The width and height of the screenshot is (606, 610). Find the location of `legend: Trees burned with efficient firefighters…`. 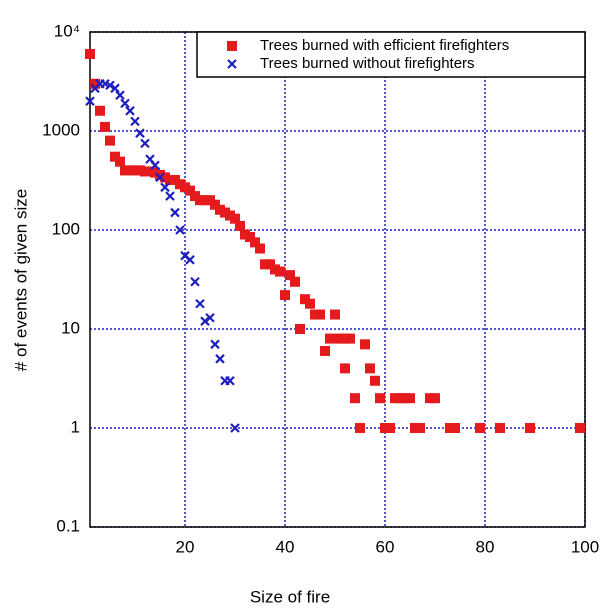

legend: Trees burned with efficient firefighters… is located at coordinates (391, 54).